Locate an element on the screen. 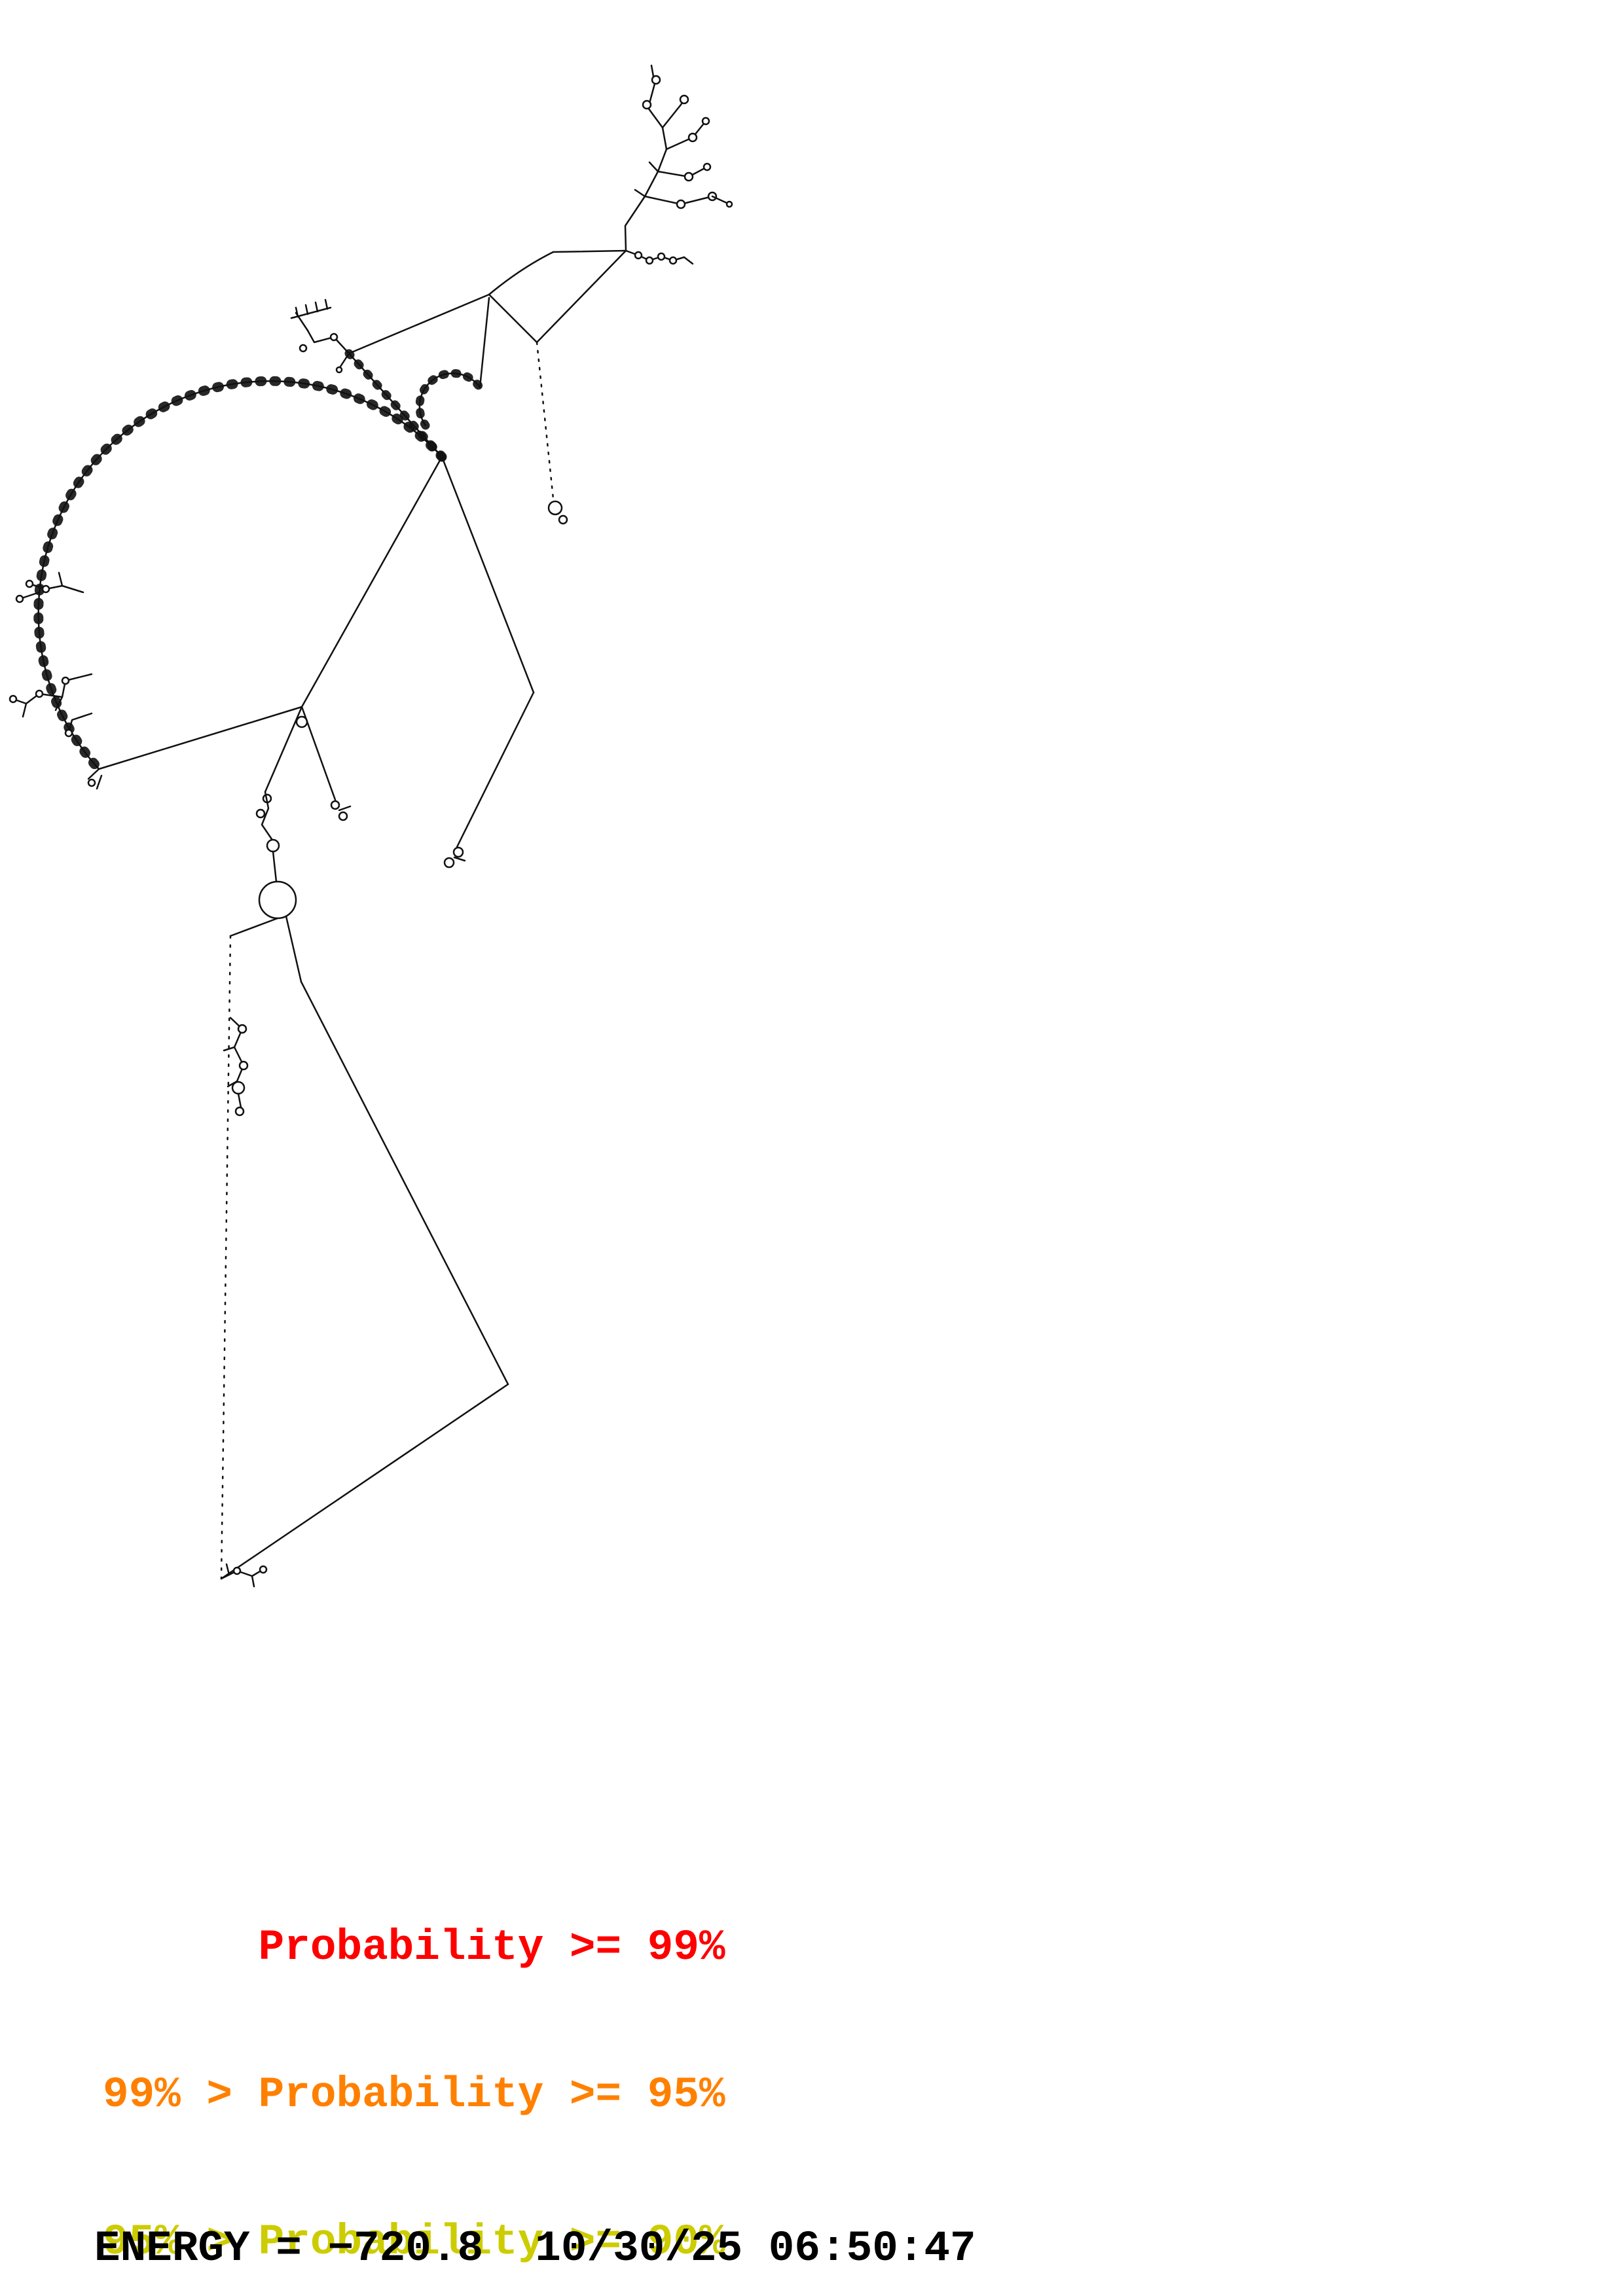 The width and height of the screenshot is (1623, 2296). legend-line-99: Probability >= 99% is located at coordinates (414, 1947).